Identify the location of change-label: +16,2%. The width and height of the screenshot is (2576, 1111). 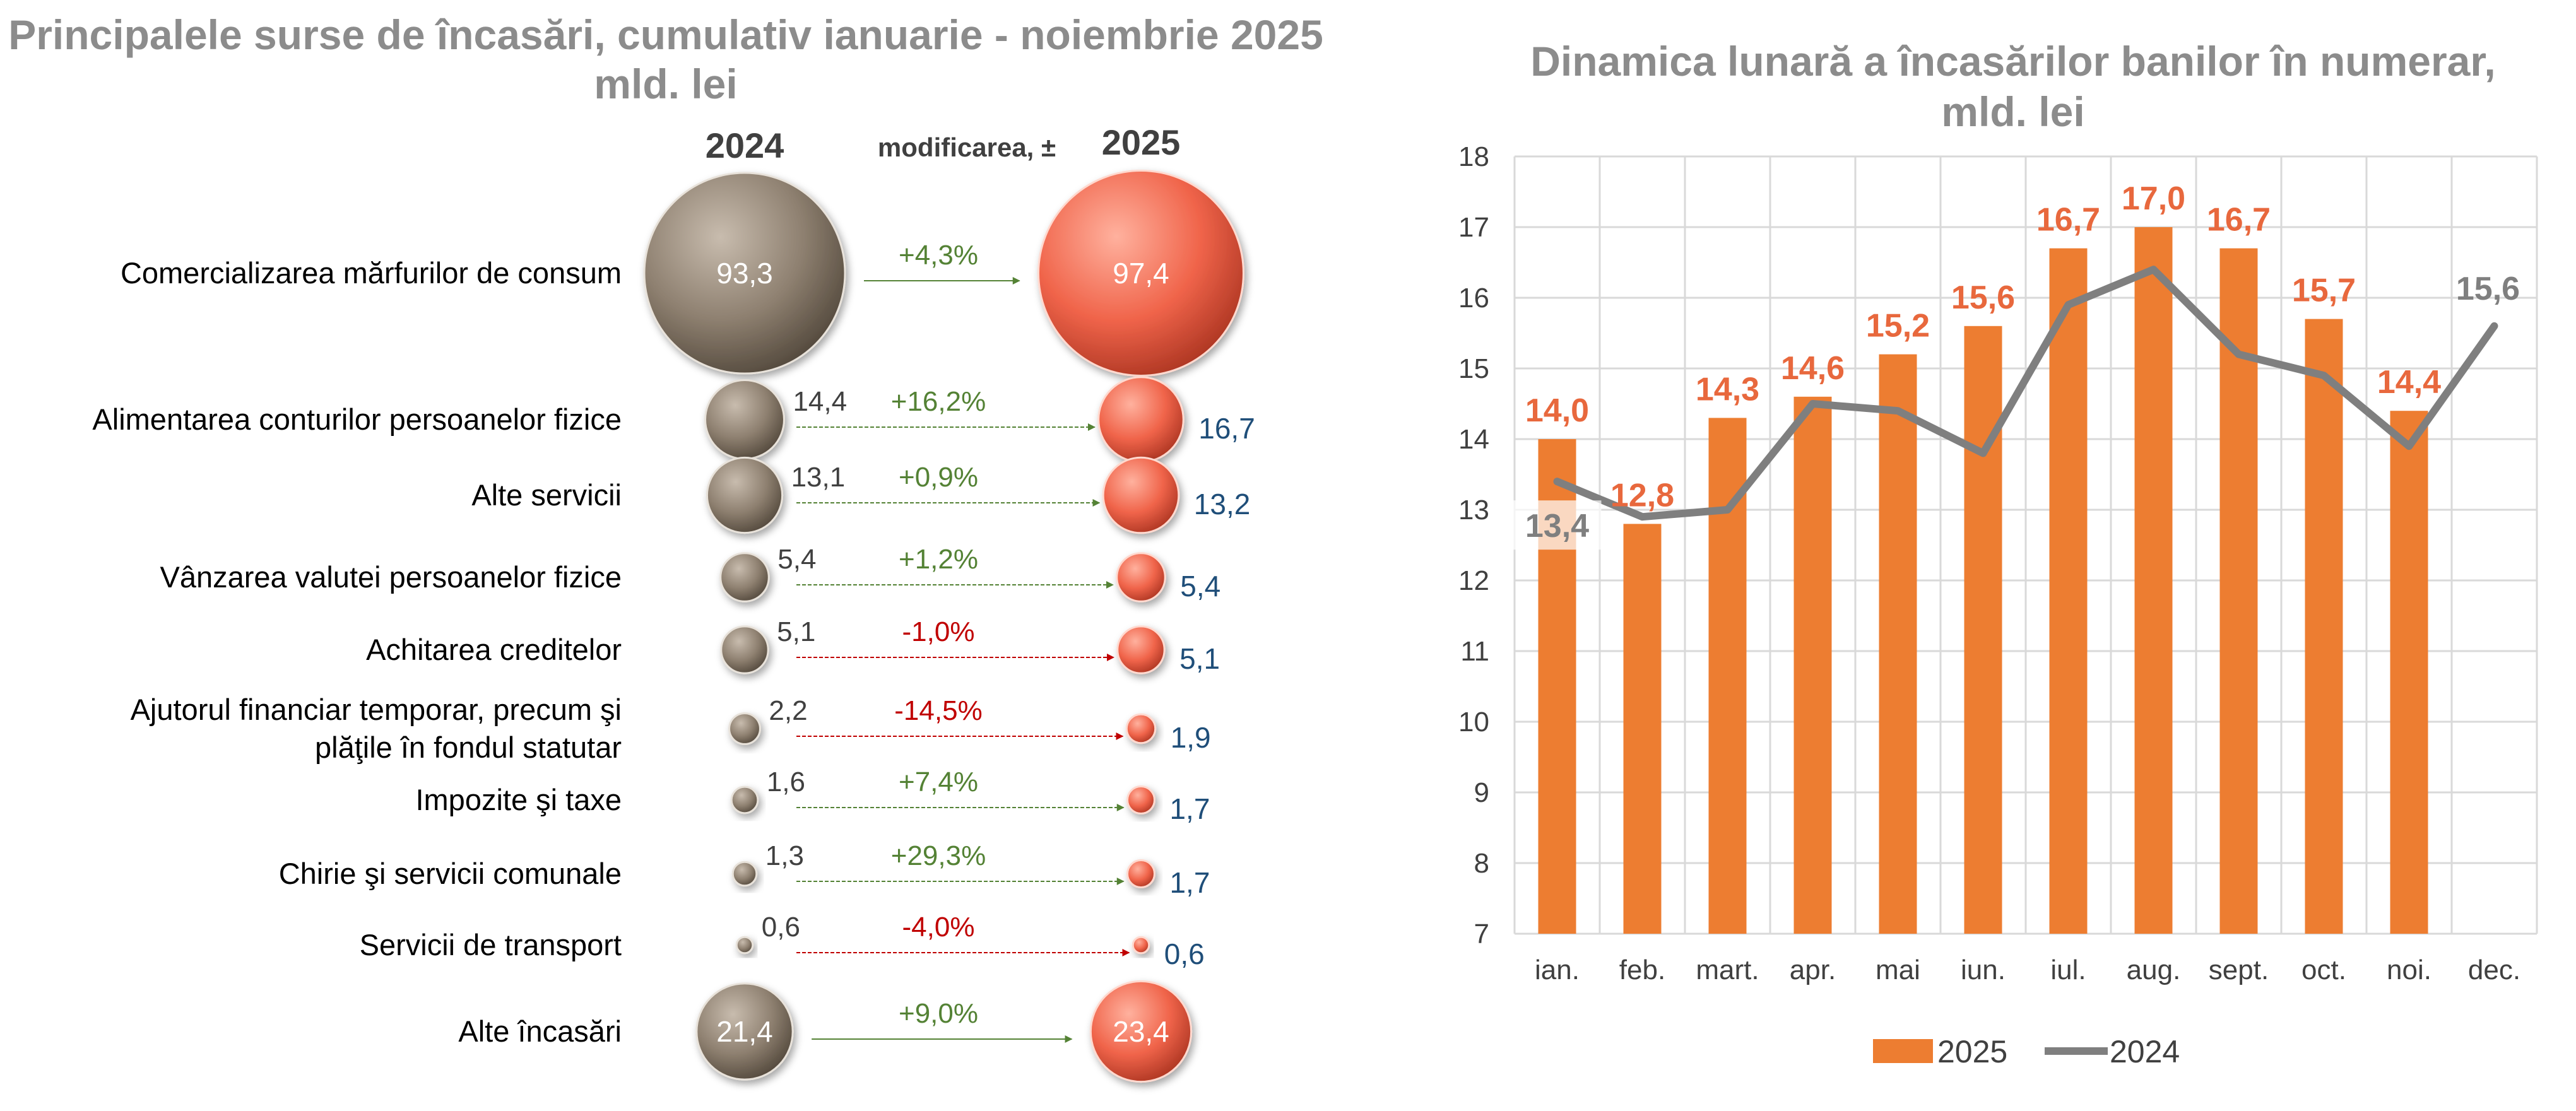
(938, 401).